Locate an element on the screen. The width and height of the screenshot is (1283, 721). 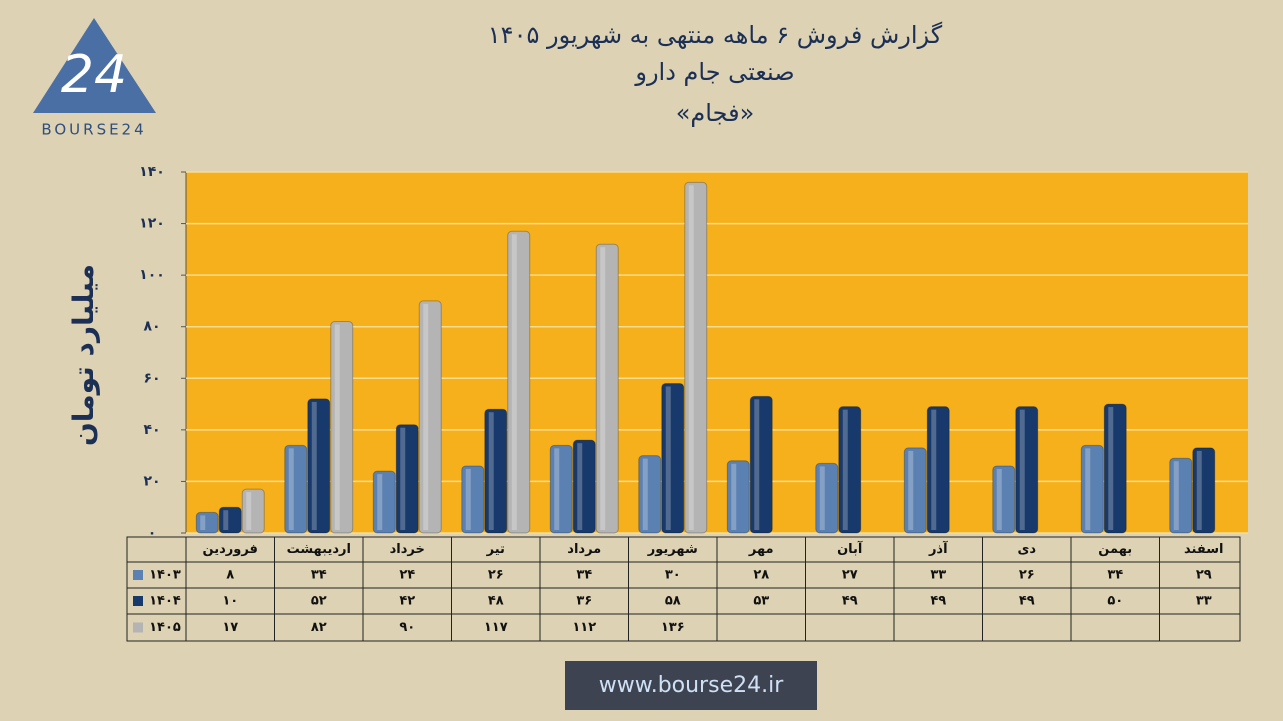
value-label: ۱۷ is located at coordinates (230, 627).